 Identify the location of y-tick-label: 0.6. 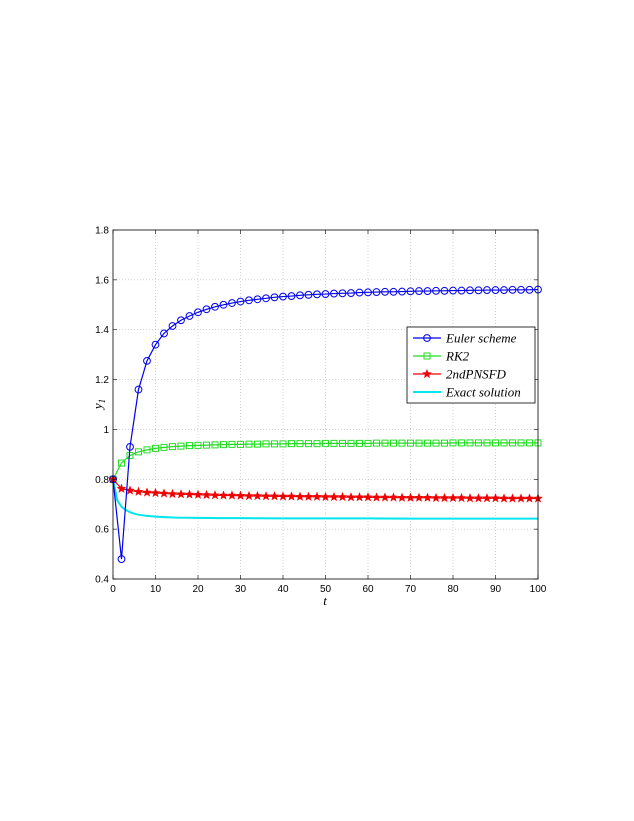
(102, 530).